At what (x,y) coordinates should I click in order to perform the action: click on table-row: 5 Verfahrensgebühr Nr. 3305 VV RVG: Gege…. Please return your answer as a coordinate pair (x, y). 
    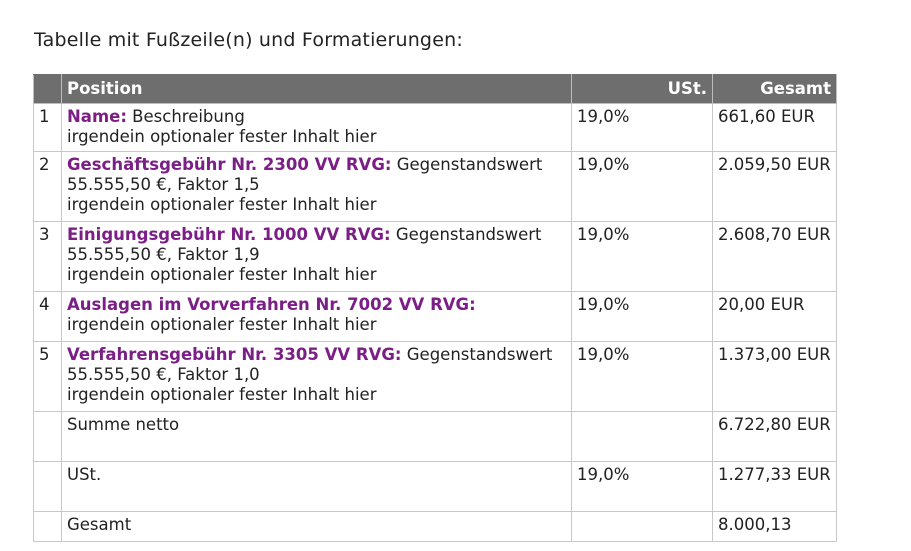
    Looking at the image, I should click on (435, 376).